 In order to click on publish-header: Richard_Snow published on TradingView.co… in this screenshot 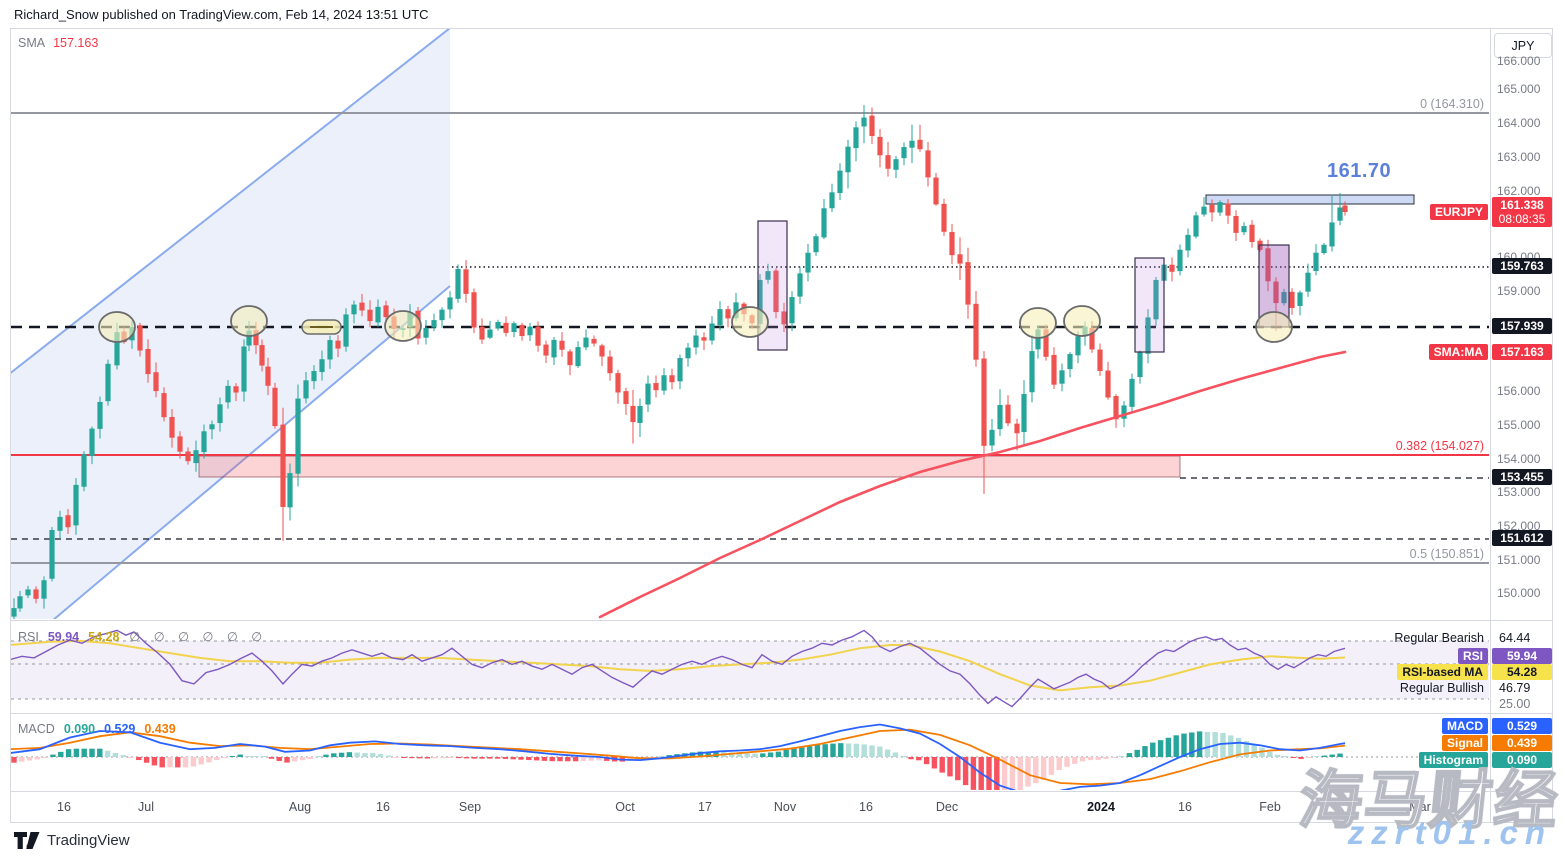, I will do `click(221, 14)`.